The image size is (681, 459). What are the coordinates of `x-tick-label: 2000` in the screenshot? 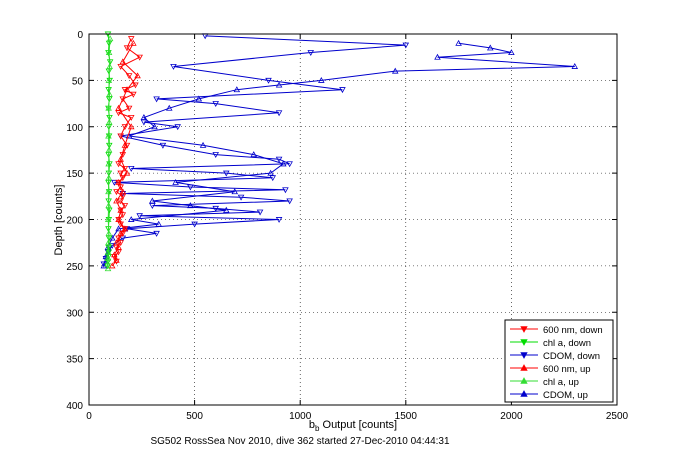 It's located at (511, 416).